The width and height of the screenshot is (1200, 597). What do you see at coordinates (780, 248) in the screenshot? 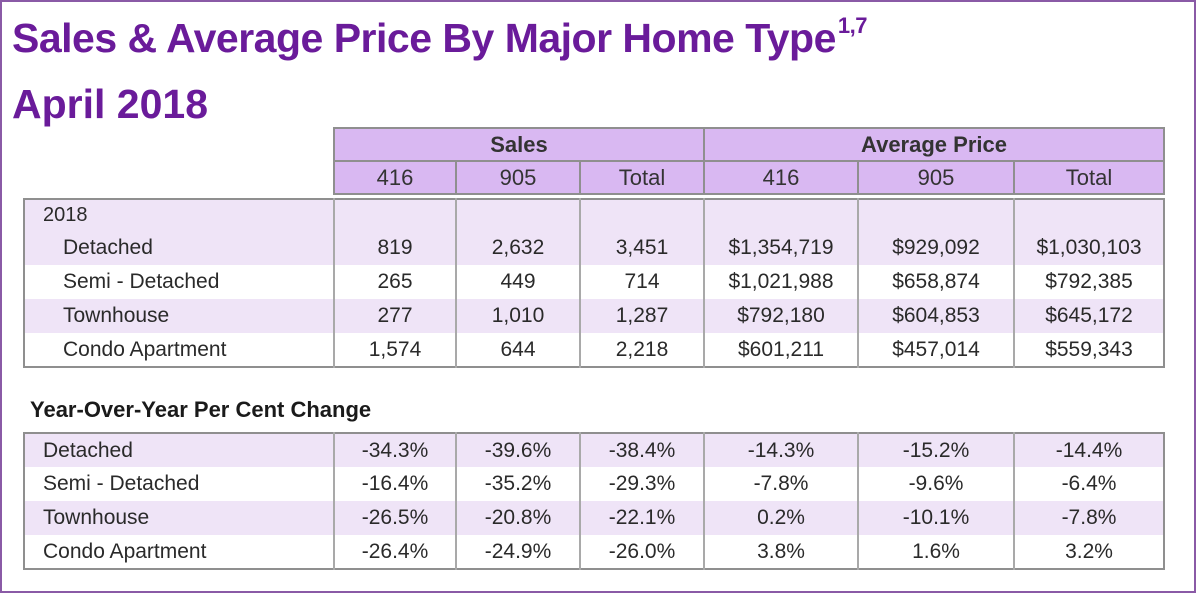
I see `table-cell: $1,354,719` at bounding box center [780, 248].